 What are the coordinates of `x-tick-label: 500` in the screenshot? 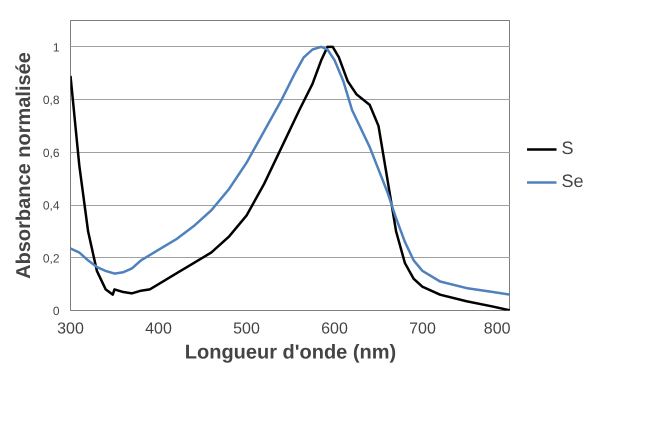 It's located at (246, 329).